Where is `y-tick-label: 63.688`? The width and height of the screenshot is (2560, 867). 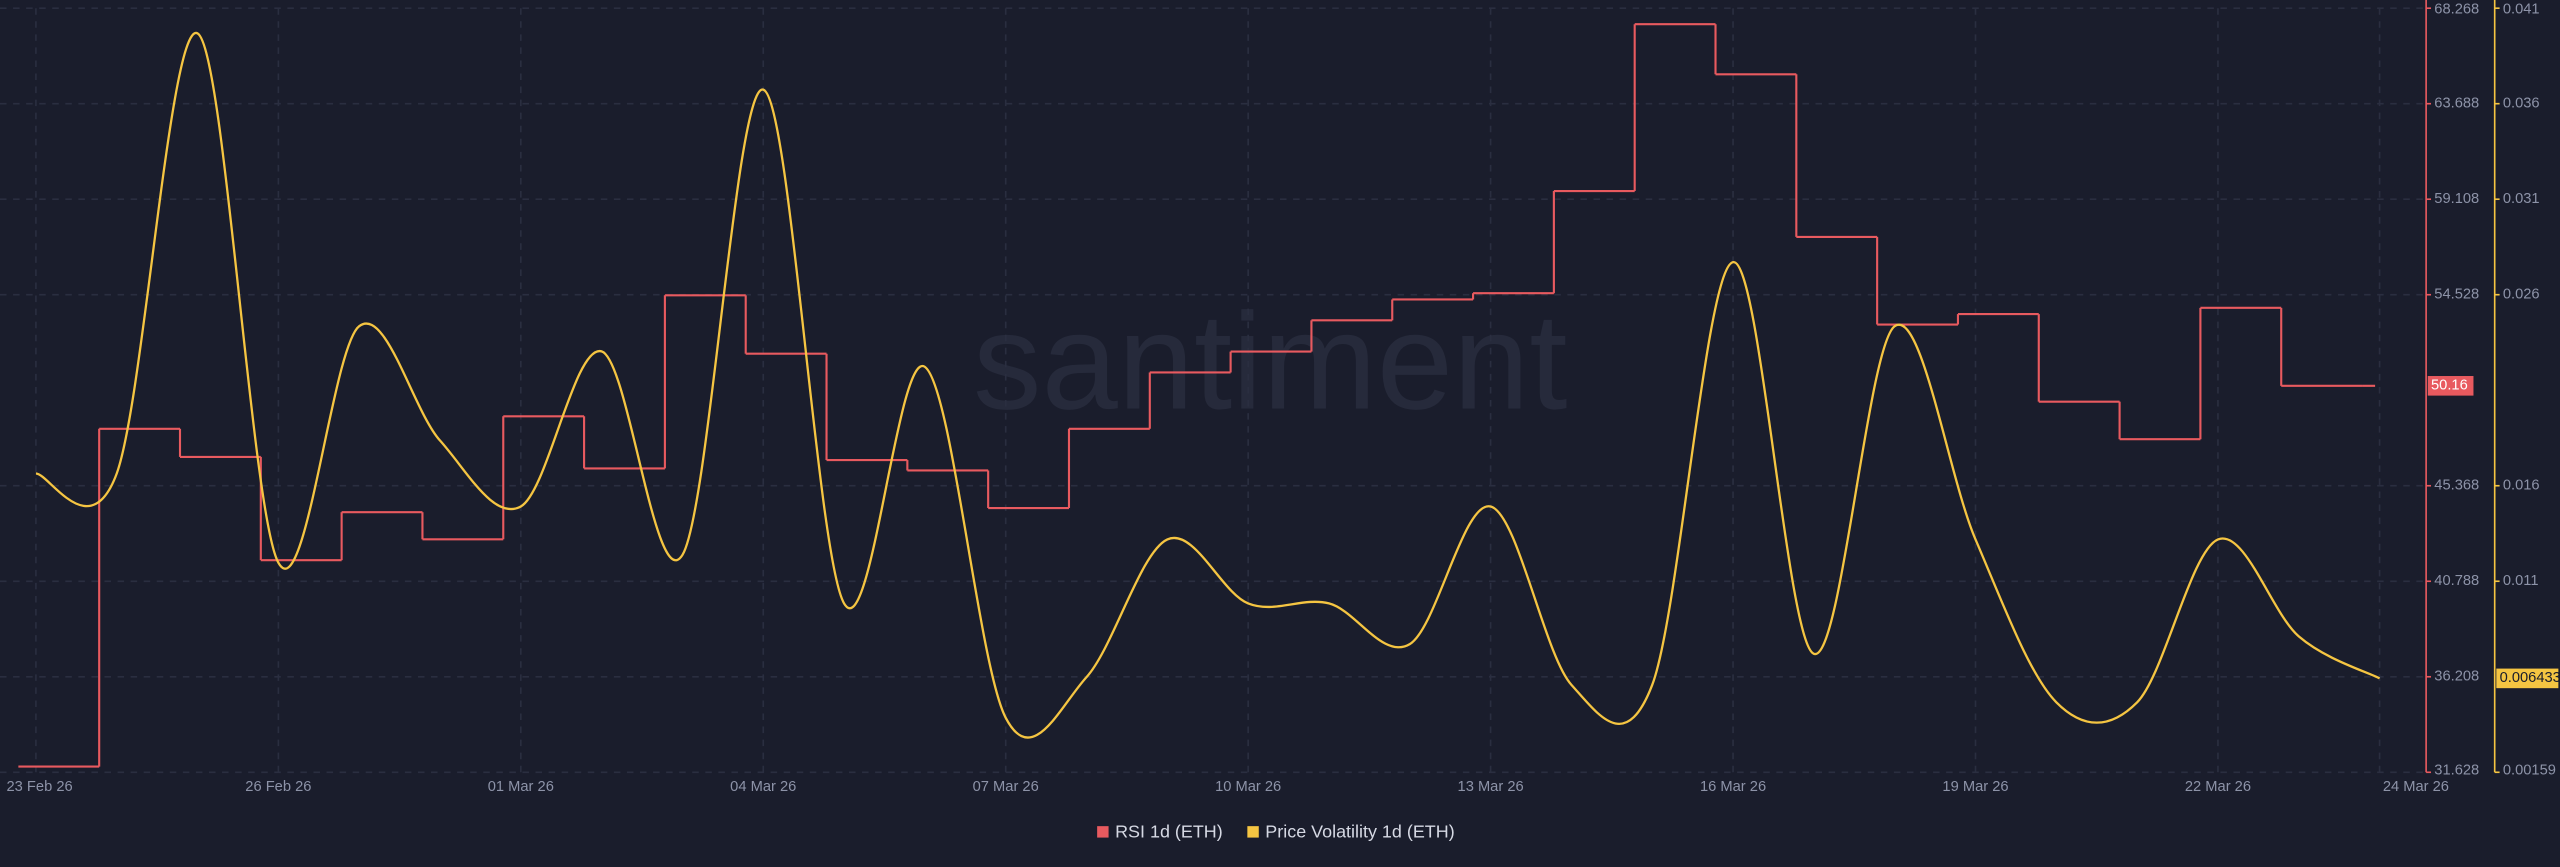
y-tick-label: 63.688 is located at coordinates (2456, 104).